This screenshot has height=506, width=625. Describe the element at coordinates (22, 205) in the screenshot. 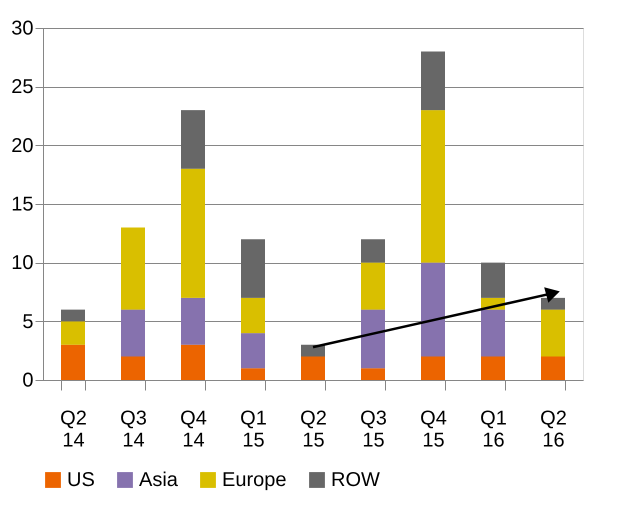

I see `y-tick-label: 15` at that location.